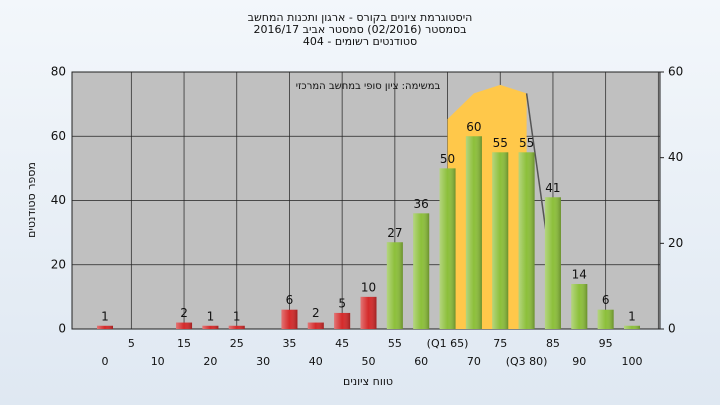 The width and height of the screenshot is (720, 405). Describe the element at coordinates (537, 168) in the screenshot. I see `line` at that location.